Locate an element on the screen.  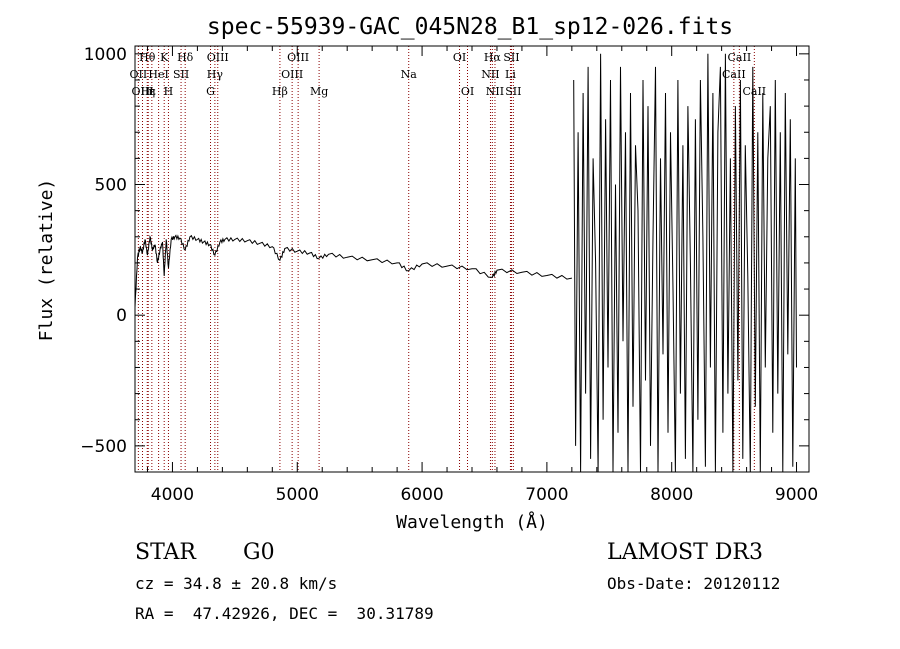
x-tick-label: 9000 is located at coordinates (796, 495).